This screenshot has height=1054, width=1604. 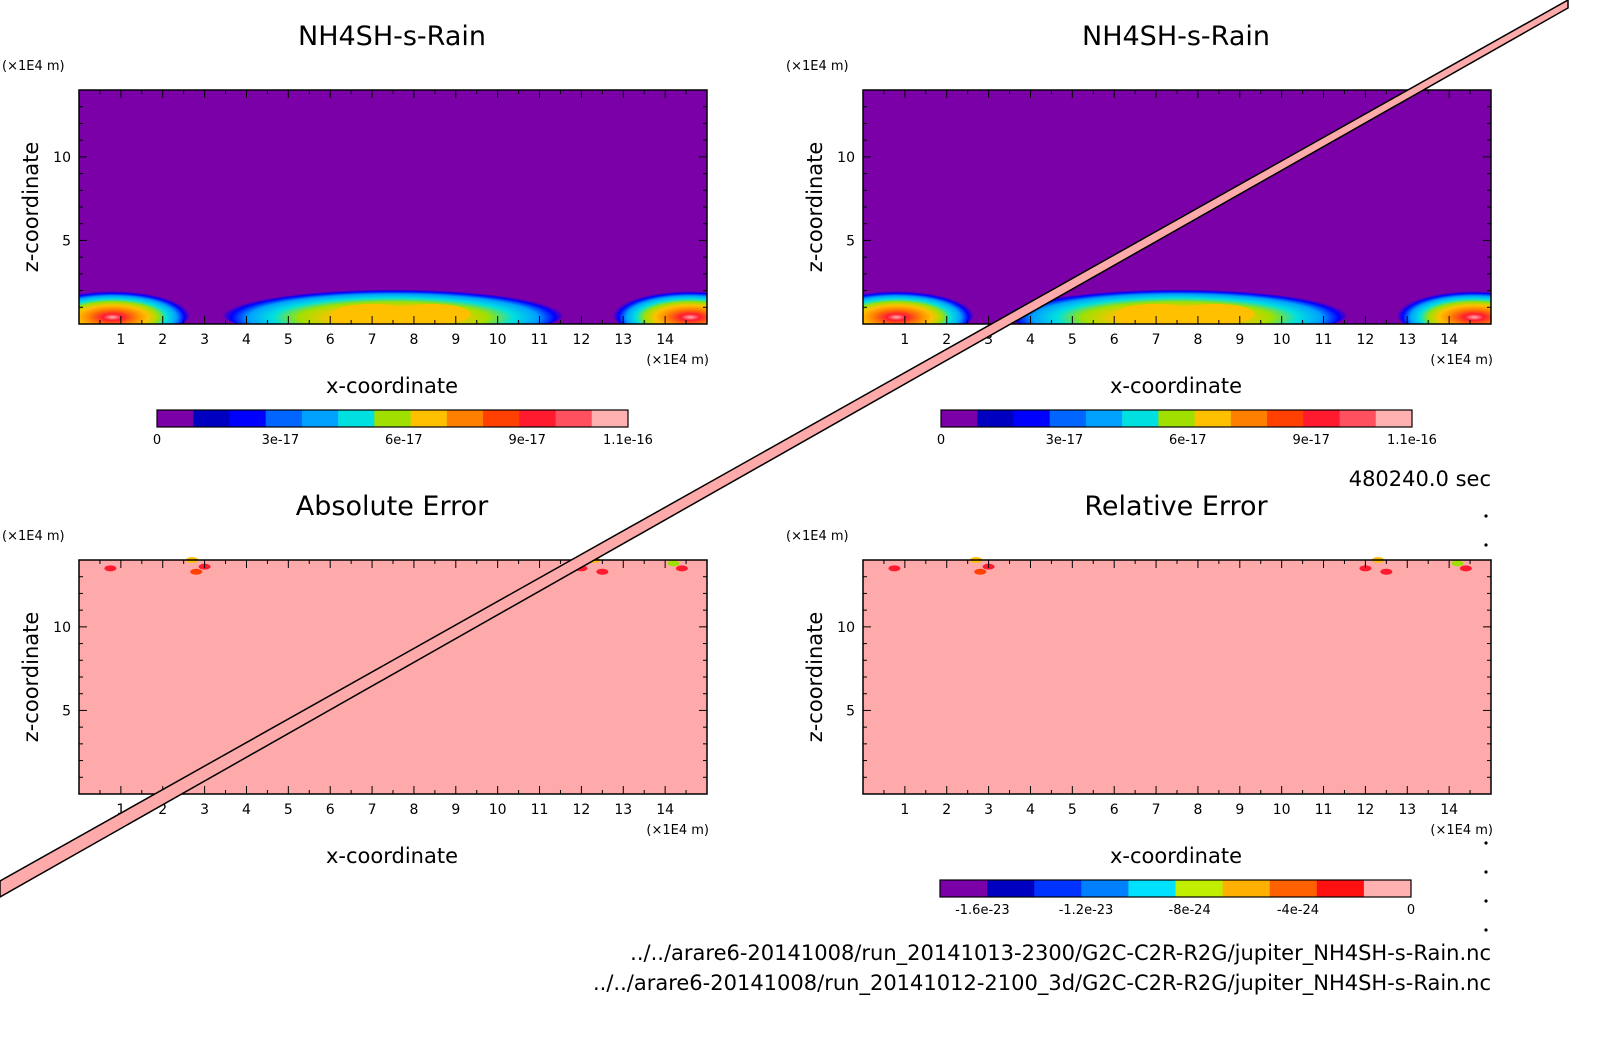 I want to click on rain-core-middle-a, so click(x=1156, y=314).